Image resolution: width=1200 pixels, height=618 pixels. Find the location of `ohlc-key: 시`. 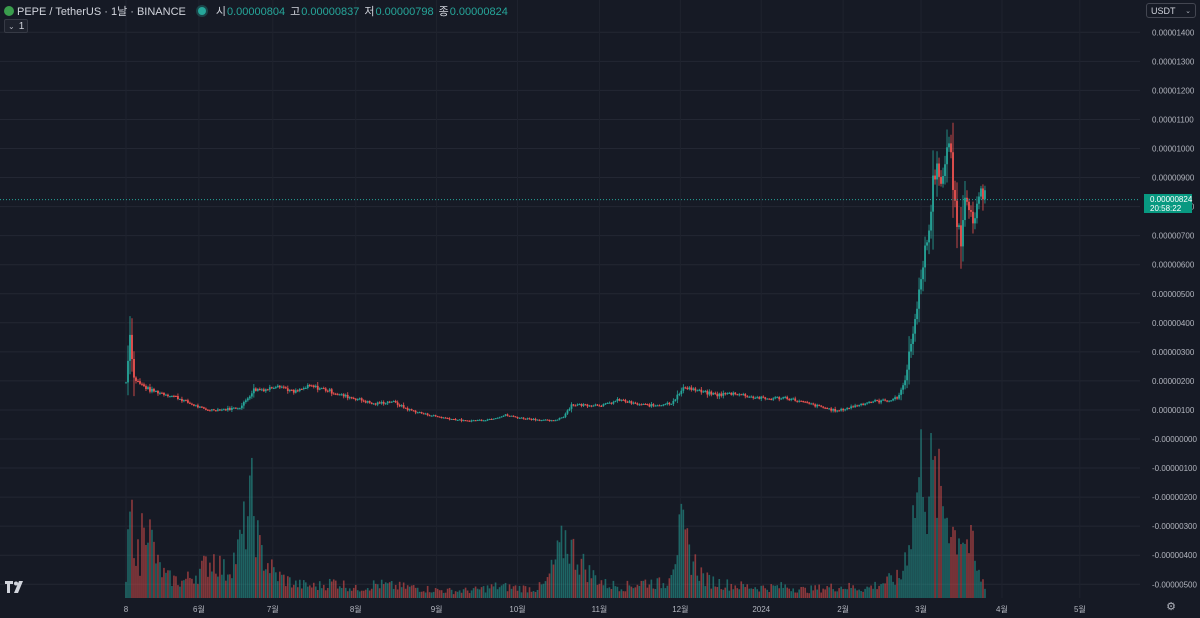

ohlc-key: 시 is located at coordinates (220, 12).